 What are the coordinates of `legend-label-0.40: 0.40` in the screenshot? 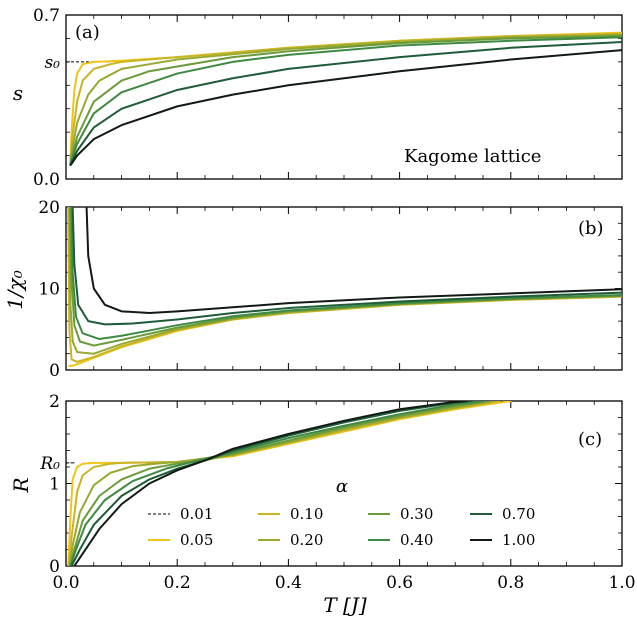 It's located at (416, 540).